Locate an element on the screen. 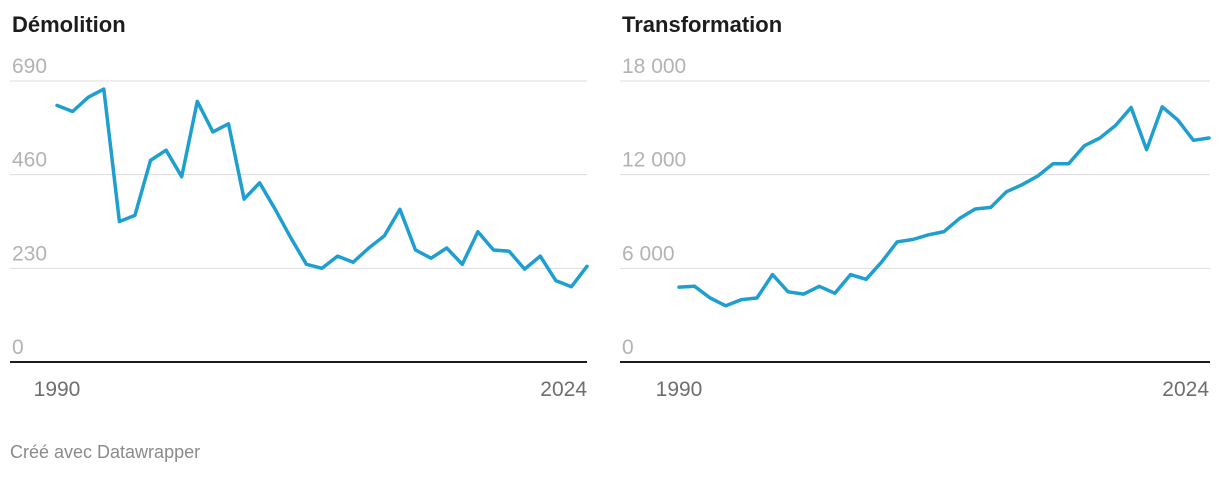  chart-1-xtick-label: 1990 is located at coordinates (57, 389).